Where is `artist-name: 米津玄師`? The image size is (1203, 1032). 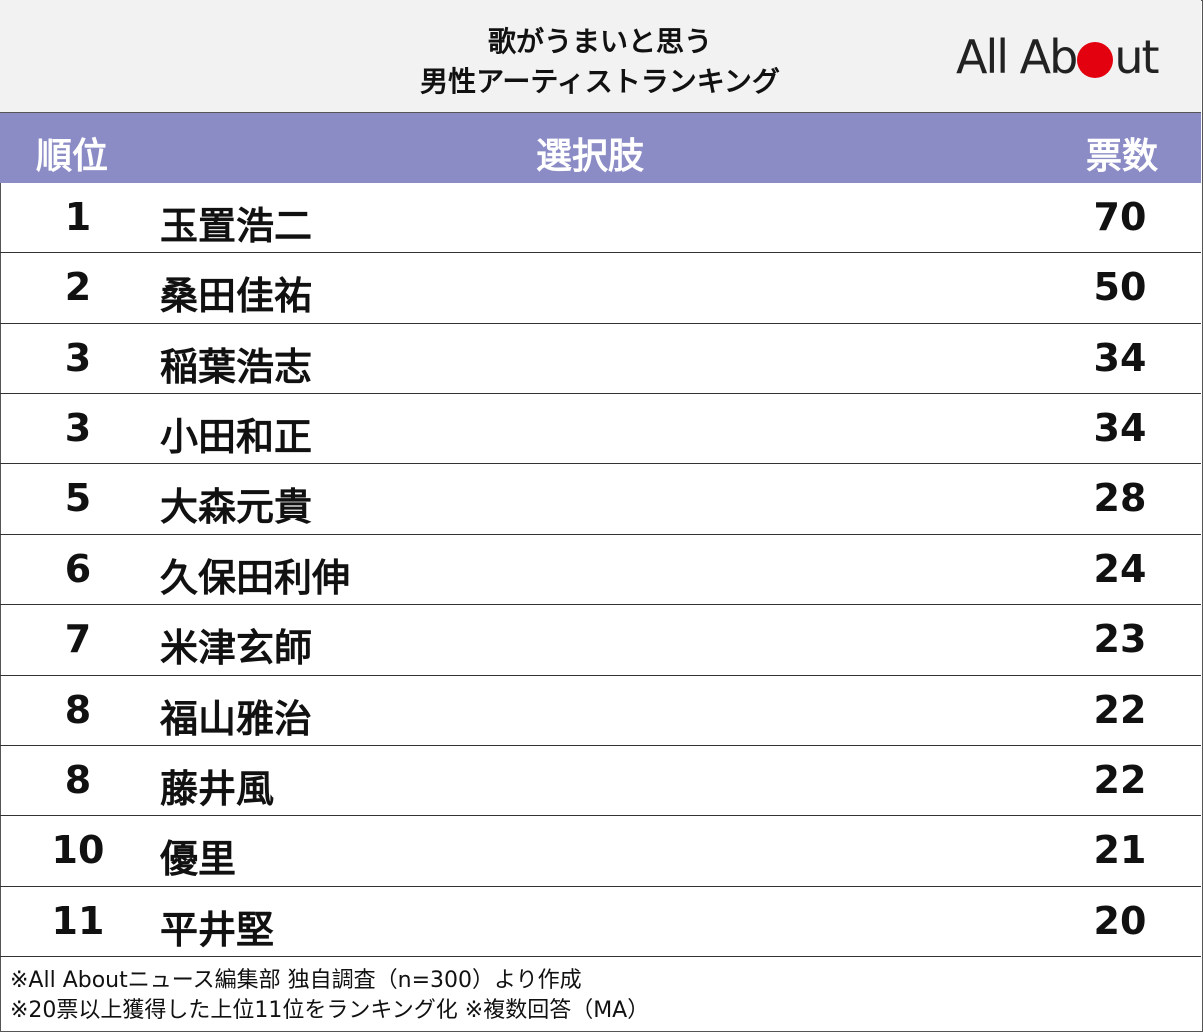 artist-name: 米津玄師 is located at coordinates (236, 648).